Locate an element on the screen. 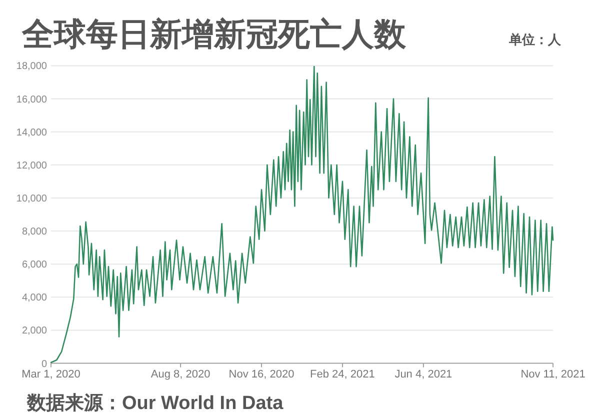  x-tick-label: Feb 24, 2021 is located at coordinates (342, 374).